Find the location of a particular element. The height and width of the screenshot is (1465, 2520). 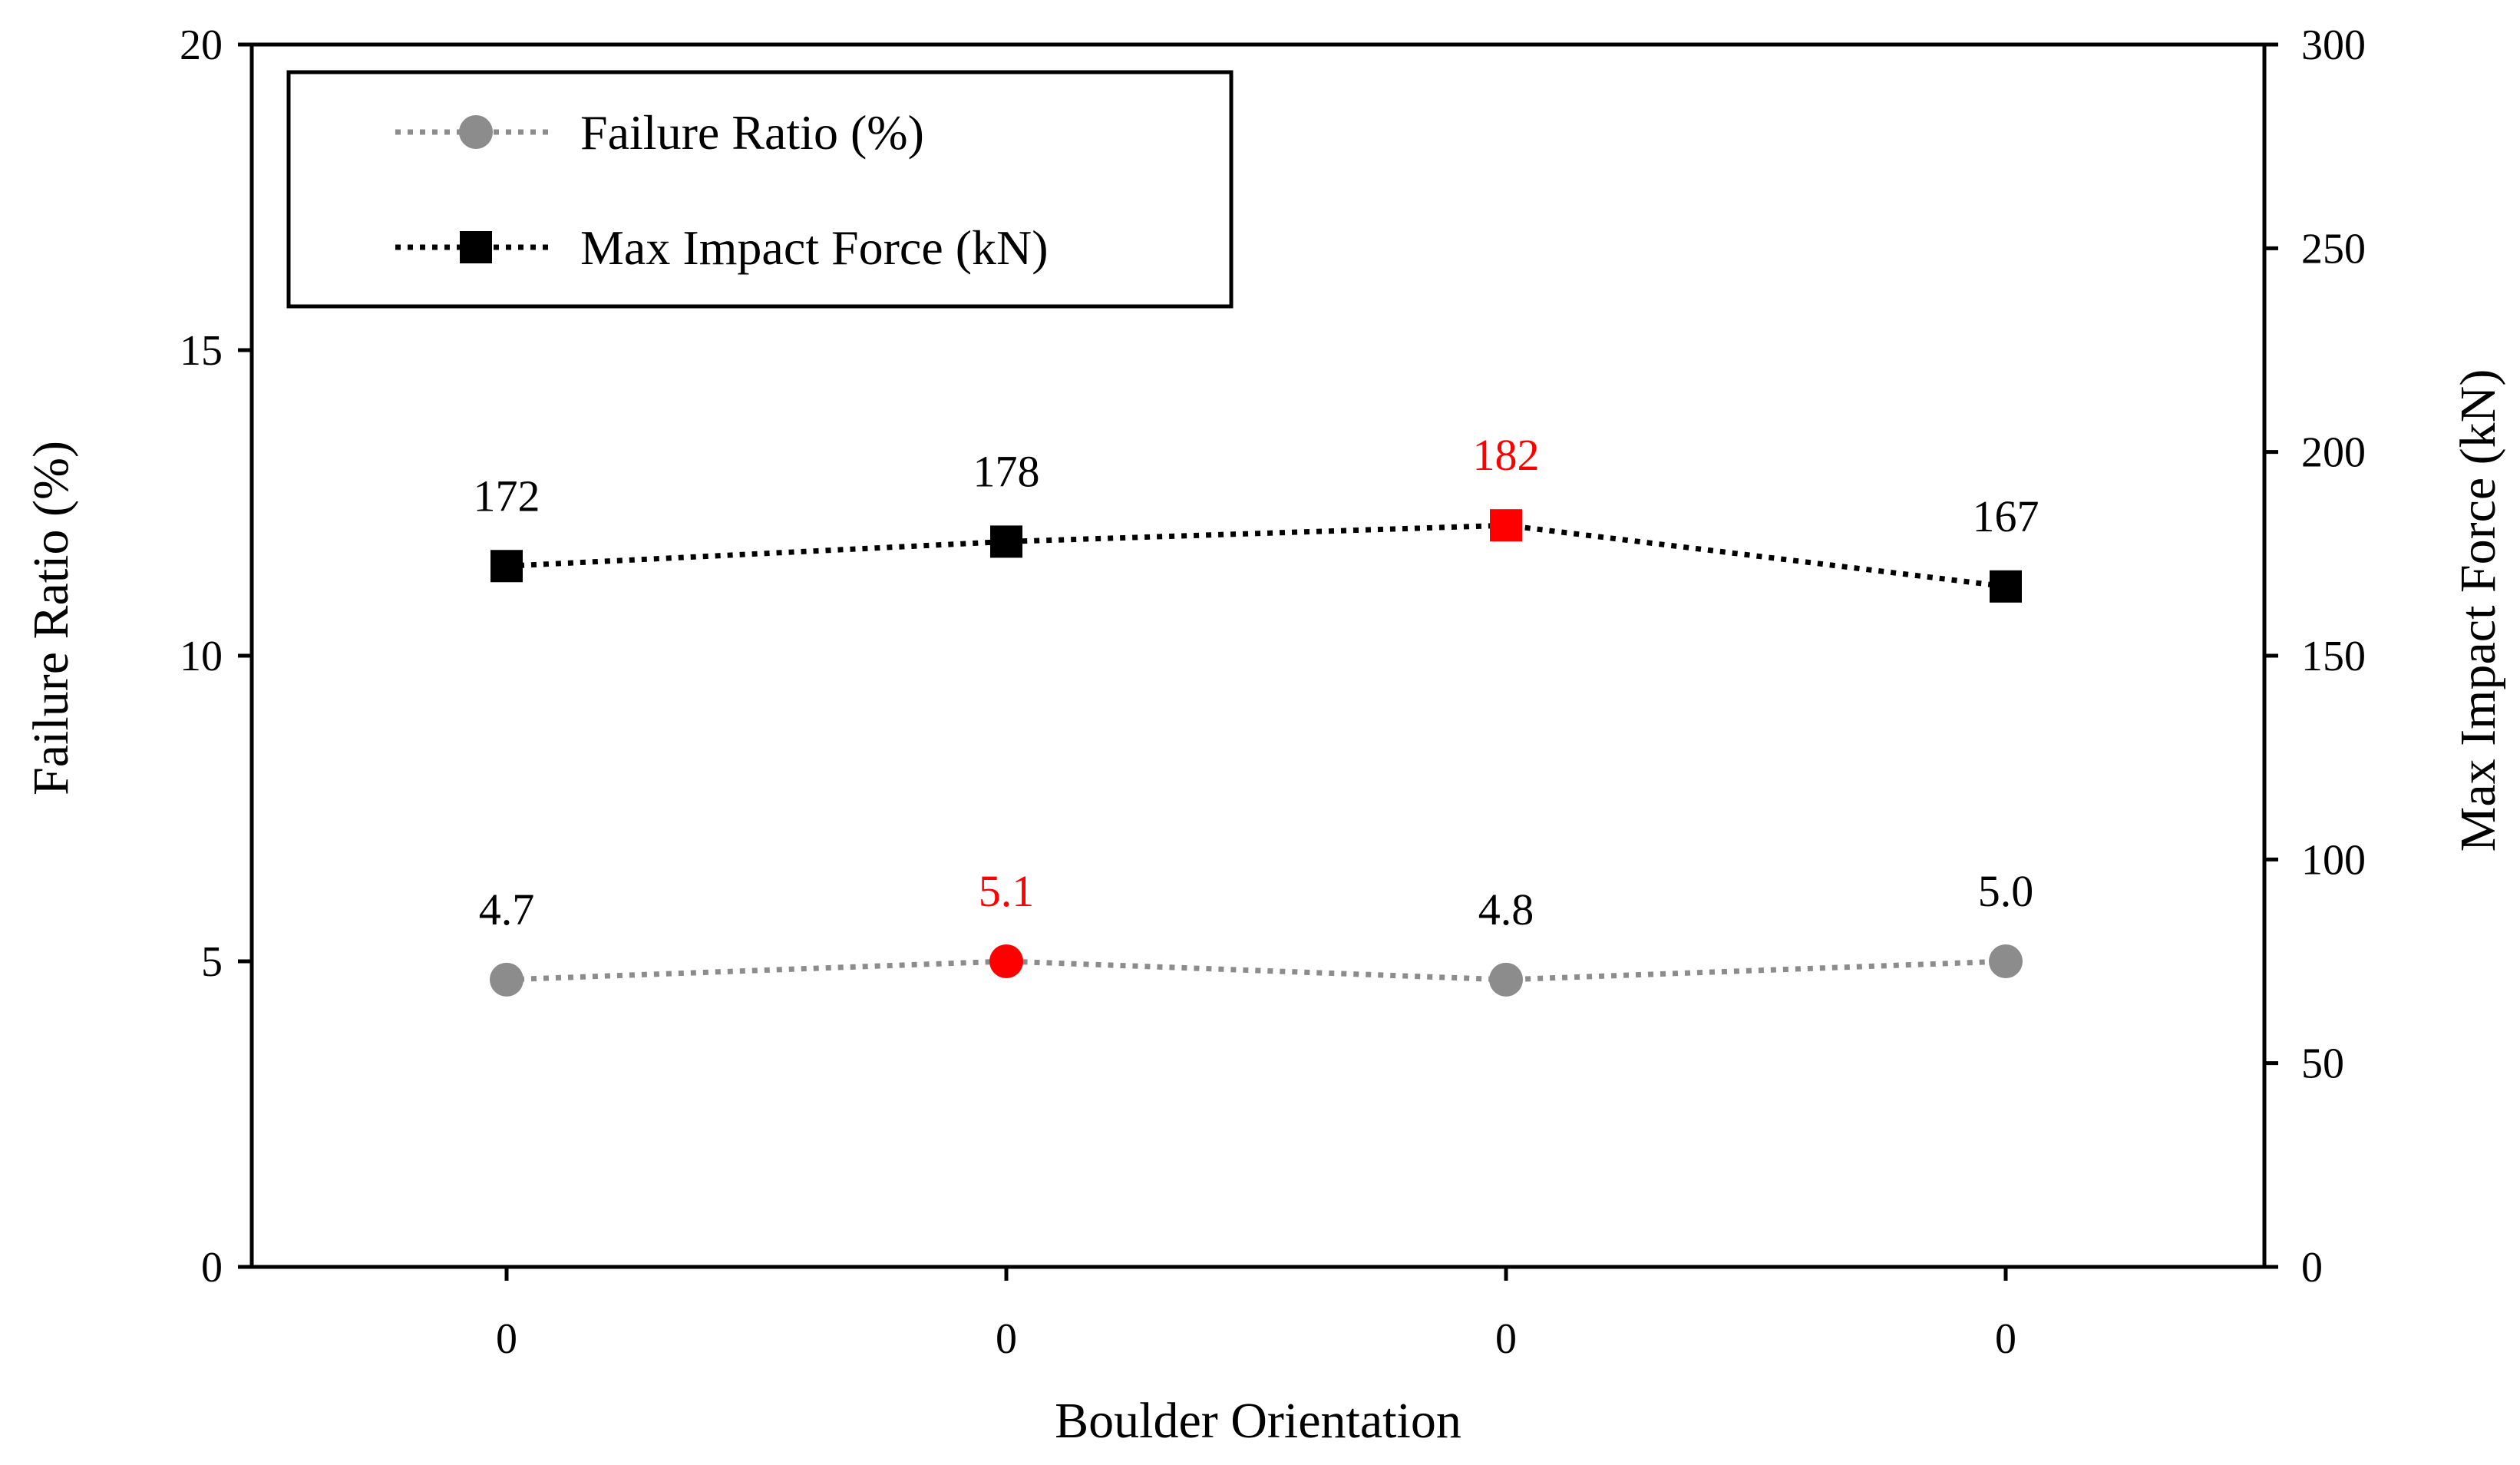

right-y-tick-label-3: 150 is located at coordinates (2333, 656).